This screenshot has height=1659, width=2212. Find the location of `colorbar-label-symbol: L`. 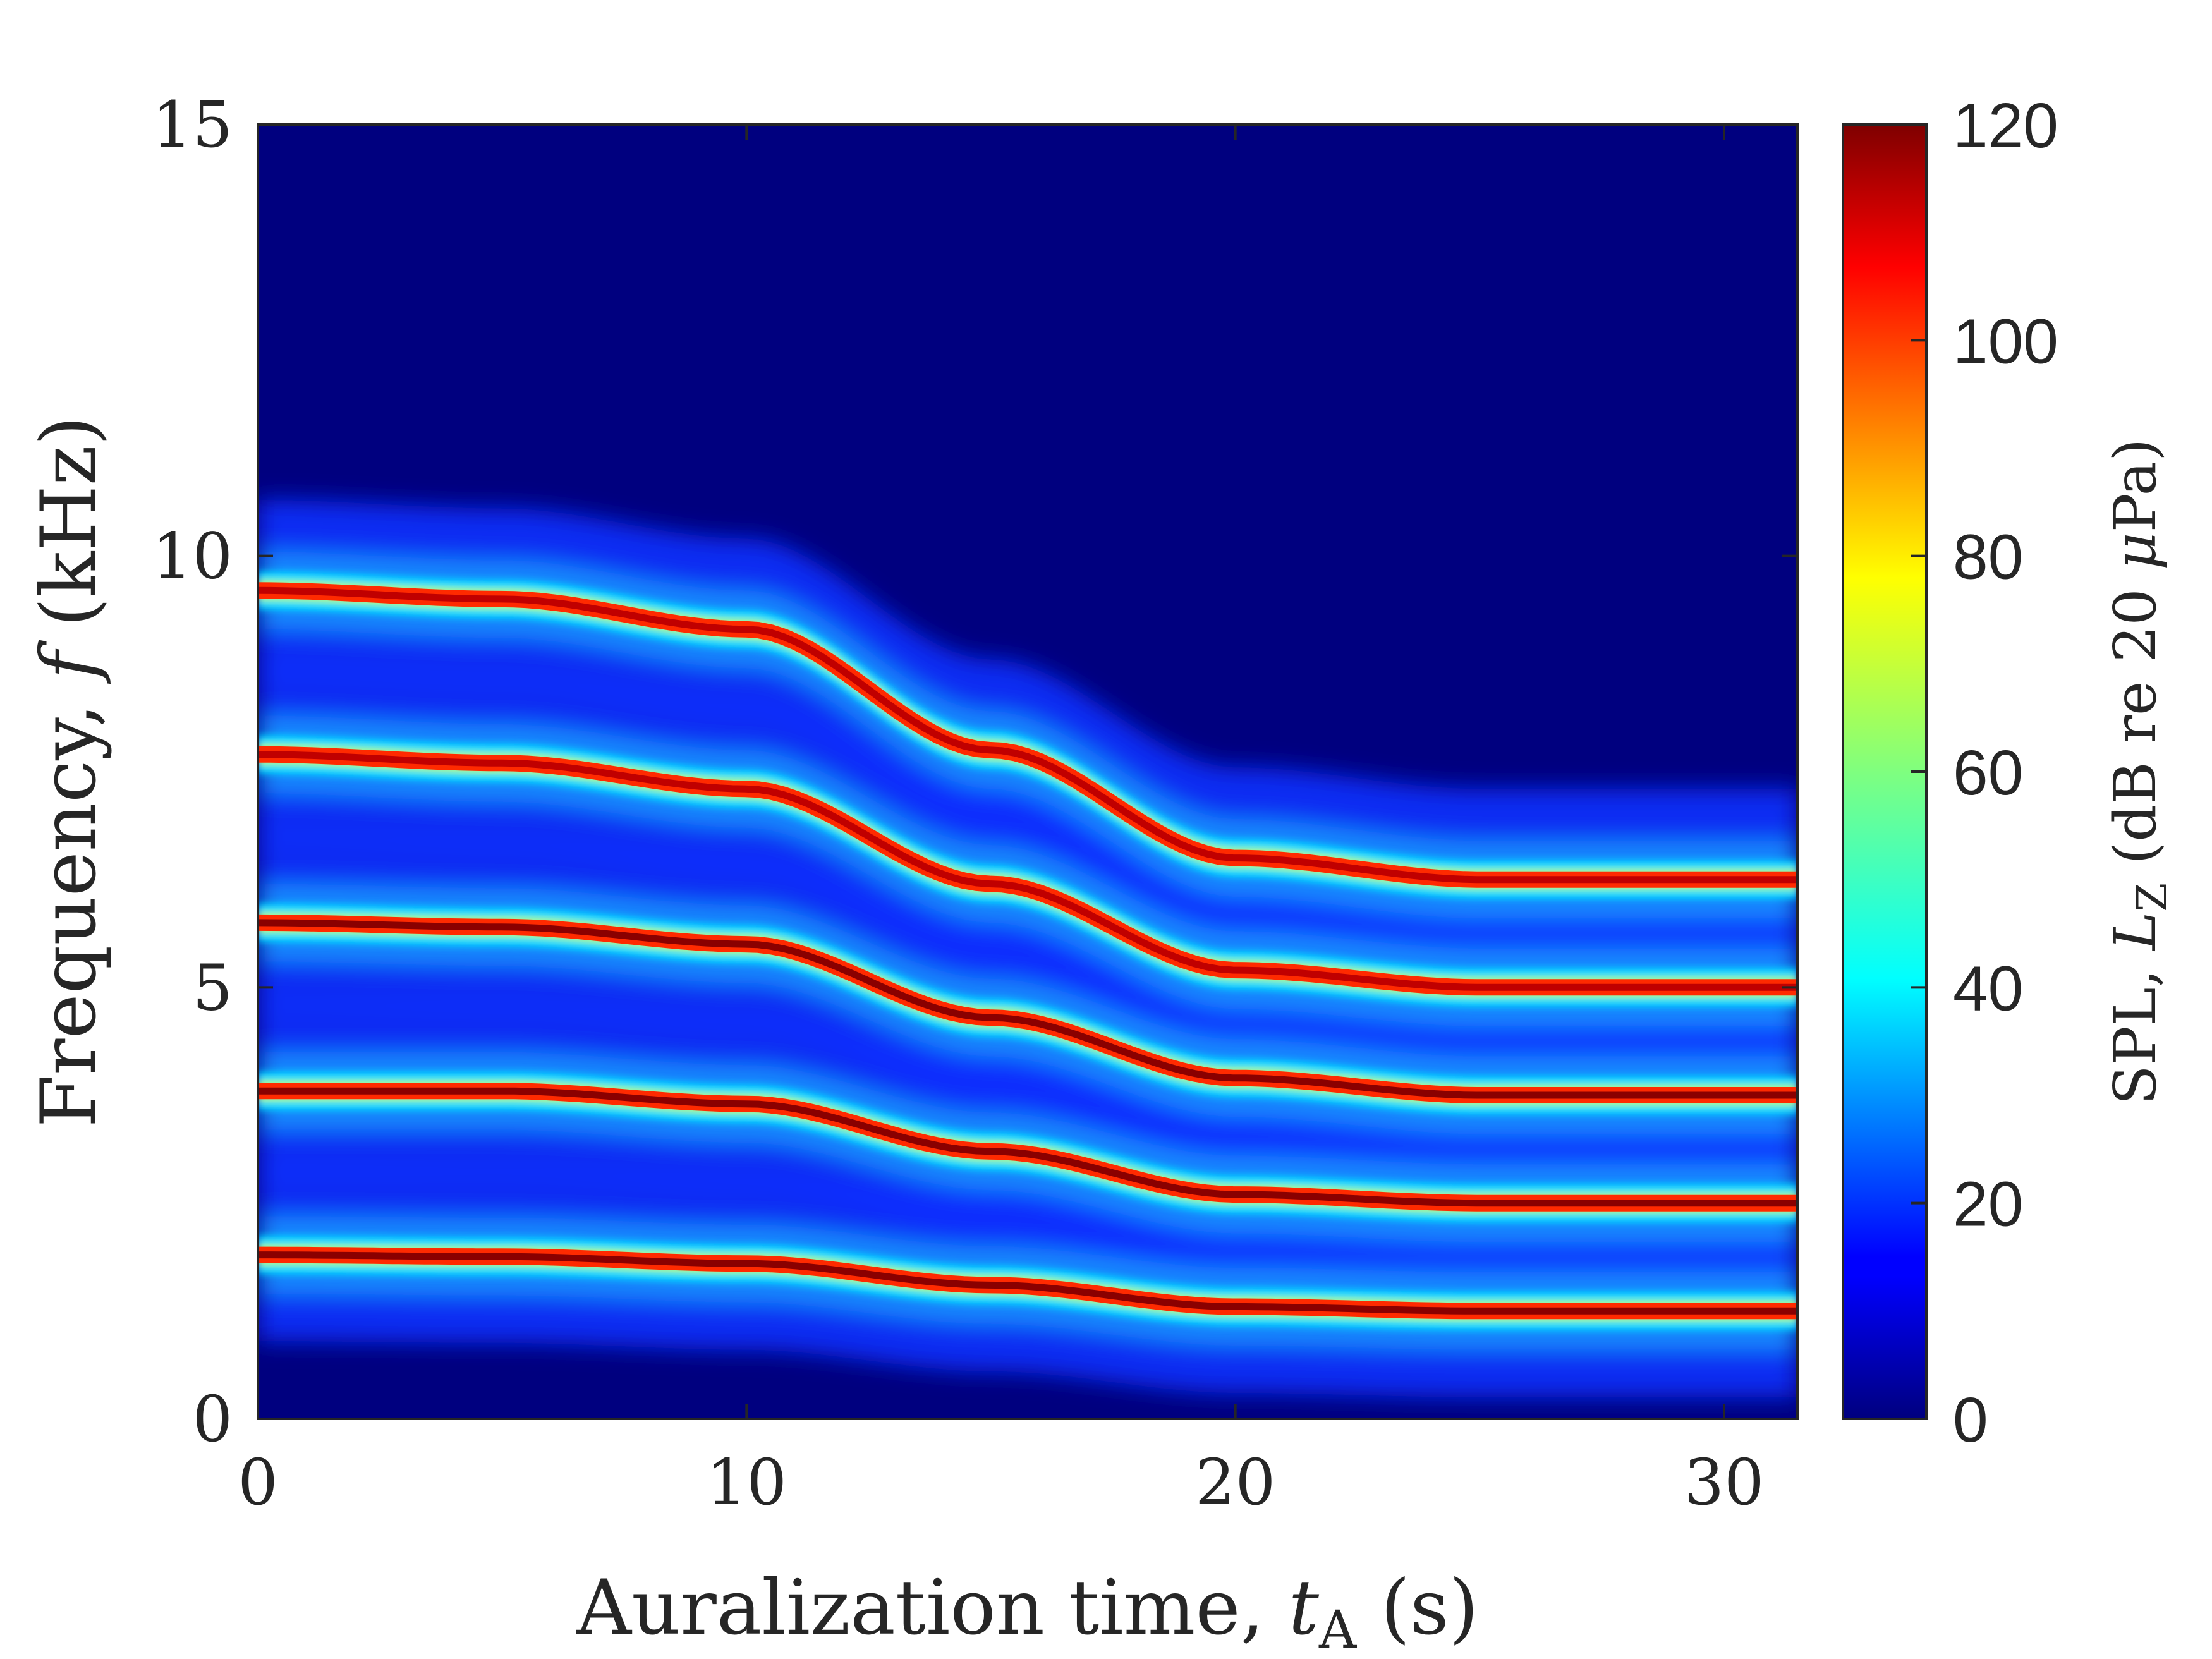

colorbar-label-symbol: L is located at coordinates (2135, 932).